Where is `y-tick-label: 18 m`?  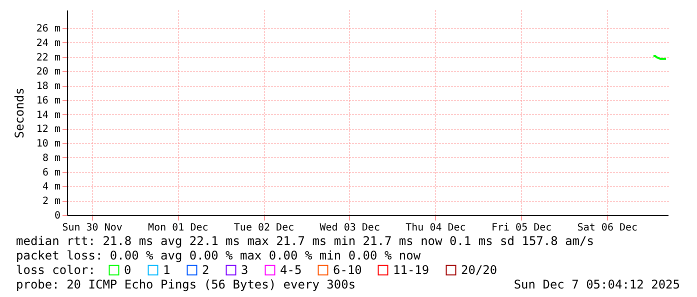 y-tick-label: 18 m is located at coordinates (48, 86).